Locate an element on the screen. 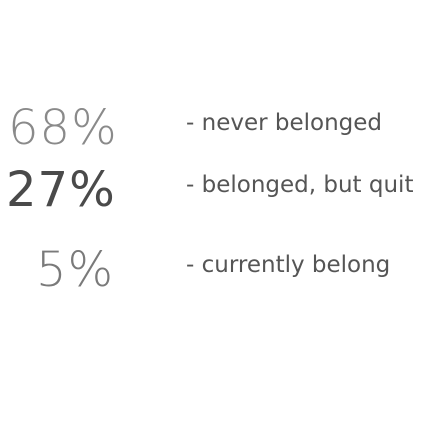 The image size is (435, 426). stat-value: 68% is located at coordinates (63, 128).